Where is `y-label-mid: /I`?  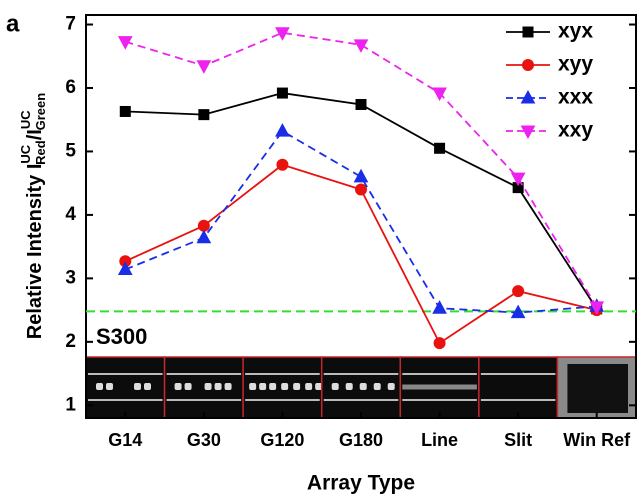
y-label-mid: /I is located at coordinates (35, 134).